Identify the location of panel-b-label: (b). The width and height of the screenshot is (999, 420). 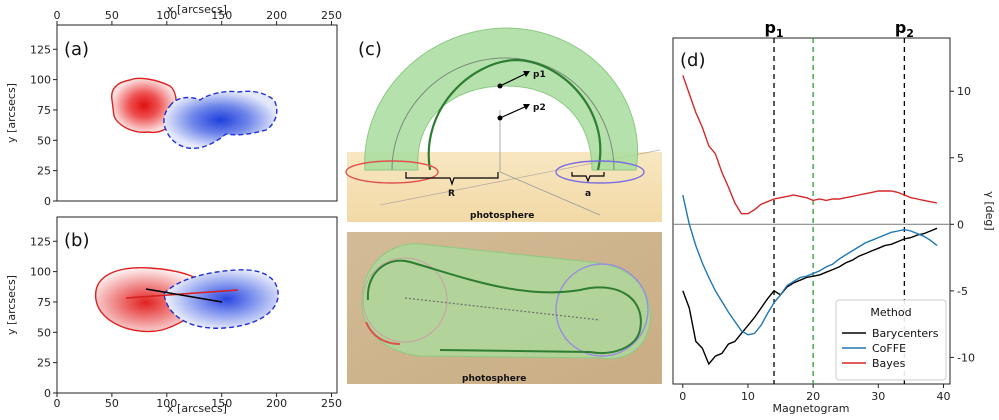
(76, 240).